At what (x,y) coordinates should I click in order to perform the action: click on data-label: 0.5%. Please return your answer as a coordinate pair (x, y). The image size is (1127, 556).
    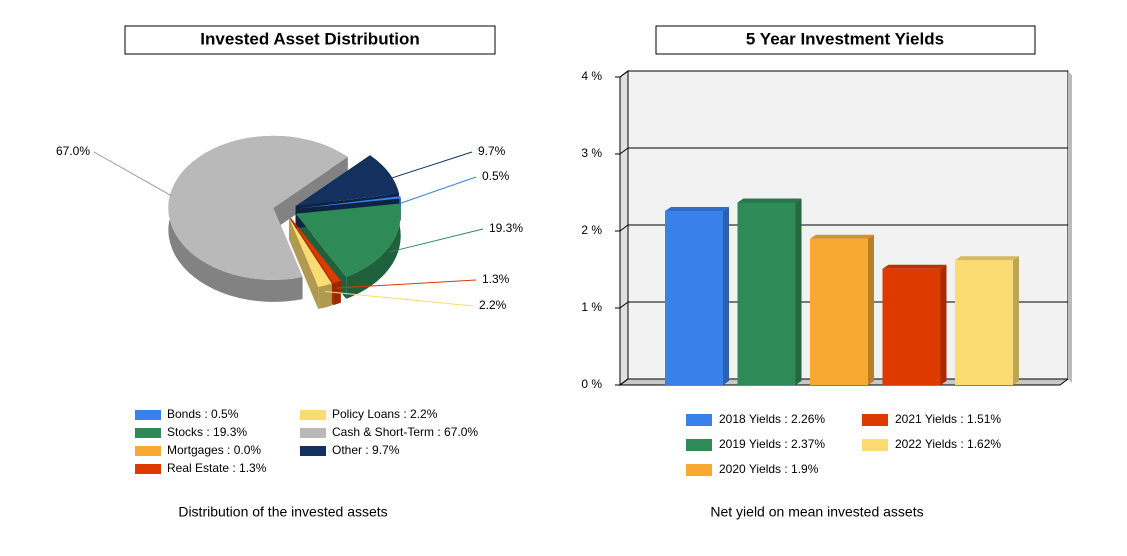
    Looking at the image, I should click on (496, 176).